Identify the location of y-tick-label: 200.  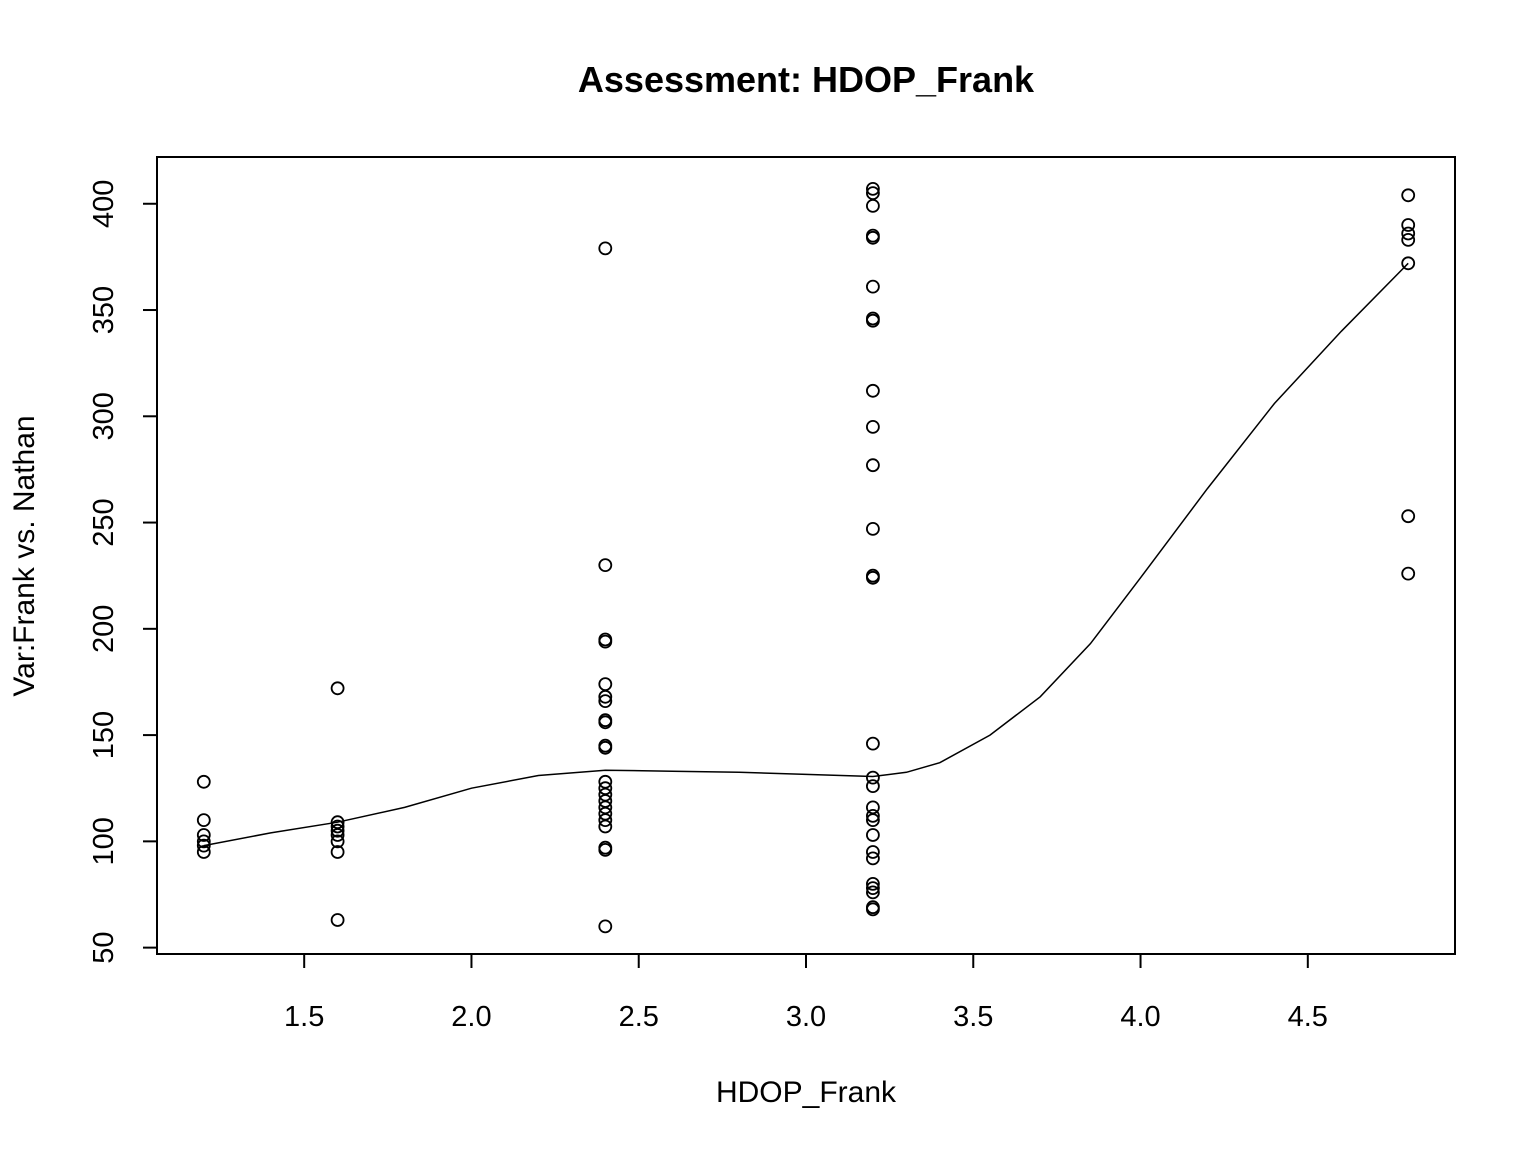
(104, 629).